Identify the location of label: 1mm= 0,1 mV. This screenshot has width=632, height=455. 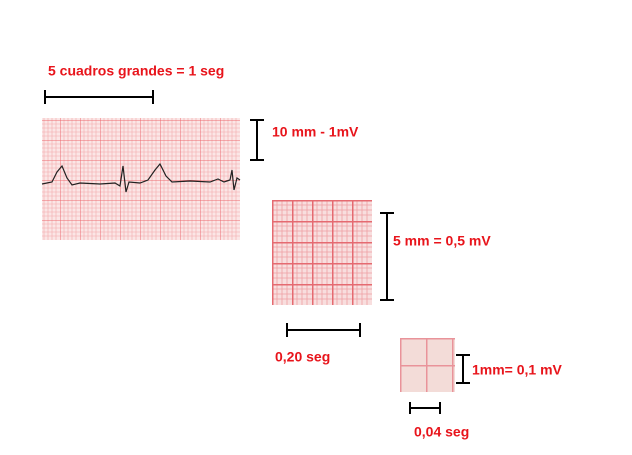
(517, 370).